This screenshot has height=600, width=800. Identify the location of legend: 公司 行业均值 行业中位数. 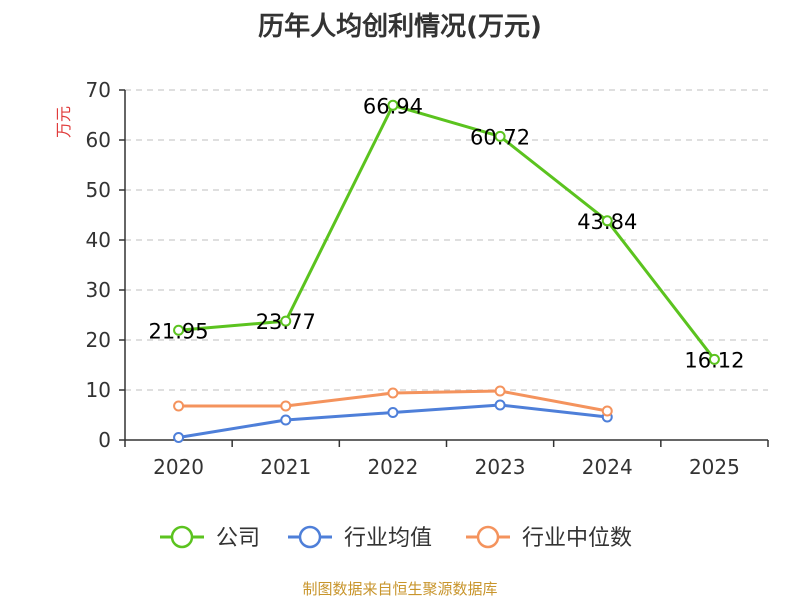
(396, 538).